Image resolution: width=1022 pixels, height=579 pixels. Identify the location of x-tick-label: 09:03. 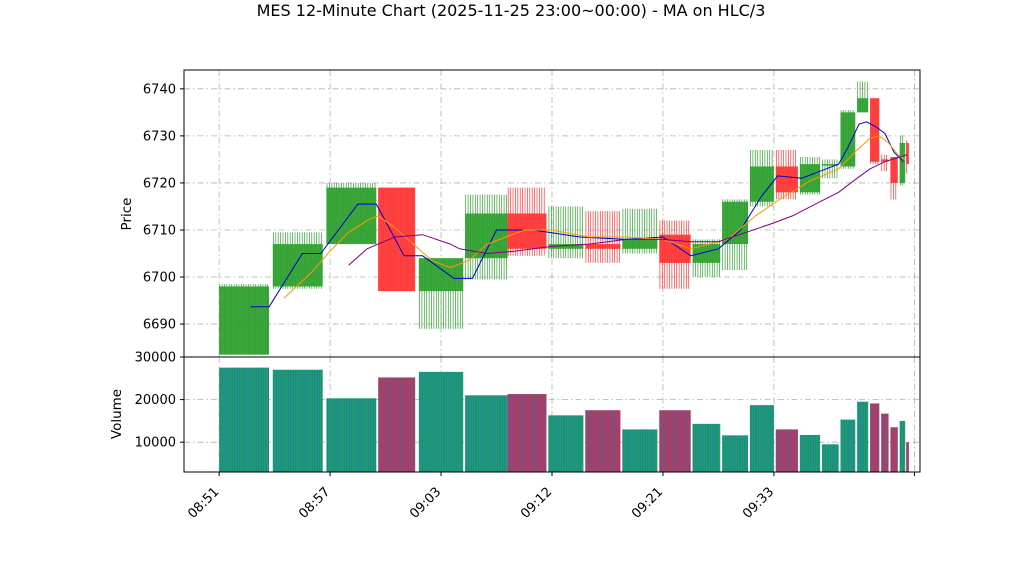
(425, 503).